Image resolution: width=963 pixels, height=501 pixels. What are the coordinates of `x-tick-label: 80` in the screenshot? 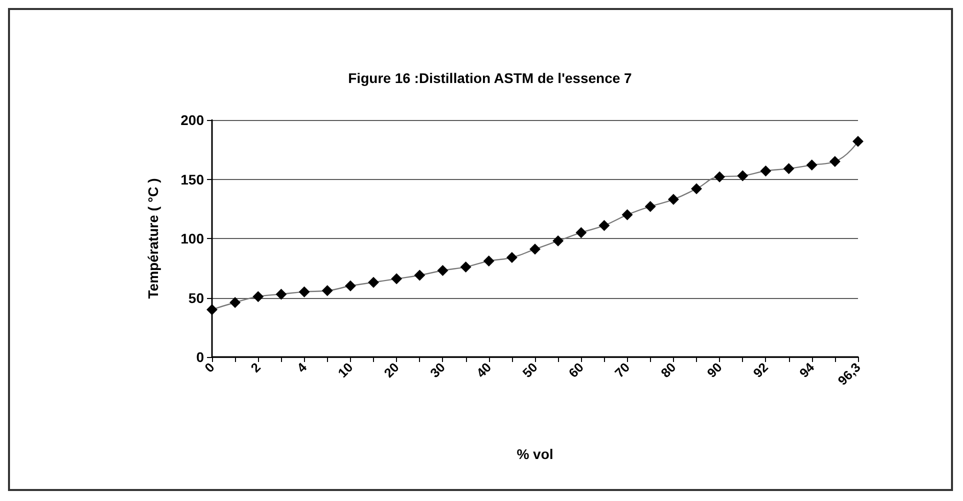 It's located at (668, 370).